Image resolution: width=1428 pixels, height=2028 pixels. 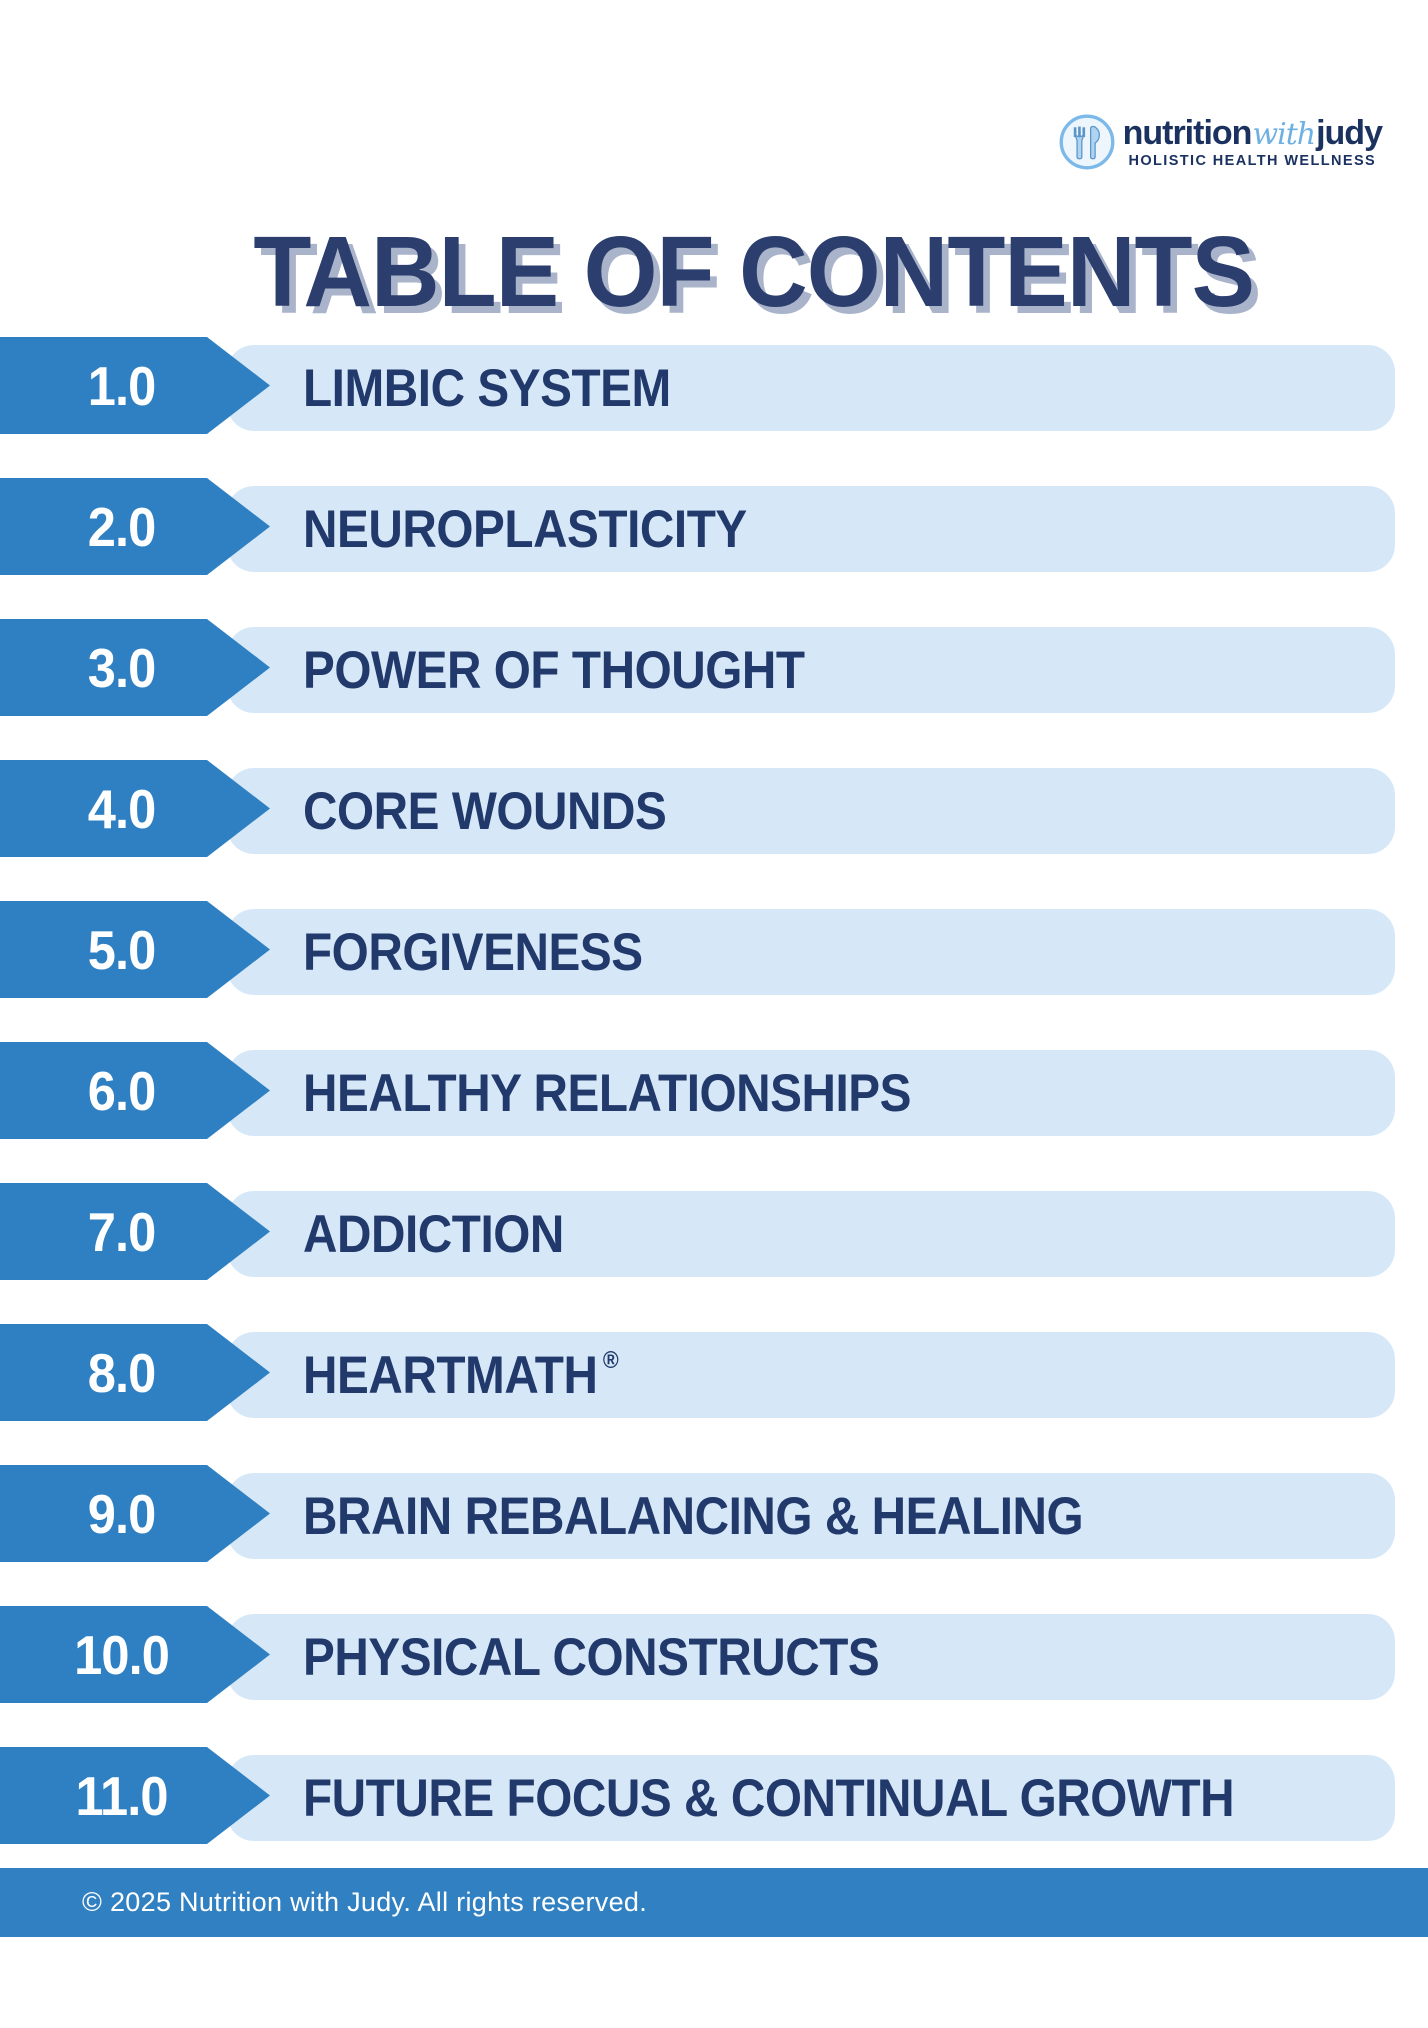 I want to click on toc-item-label-wrap: PHYSICAL CONSTRUCTS, so click(x=791, y=1657).